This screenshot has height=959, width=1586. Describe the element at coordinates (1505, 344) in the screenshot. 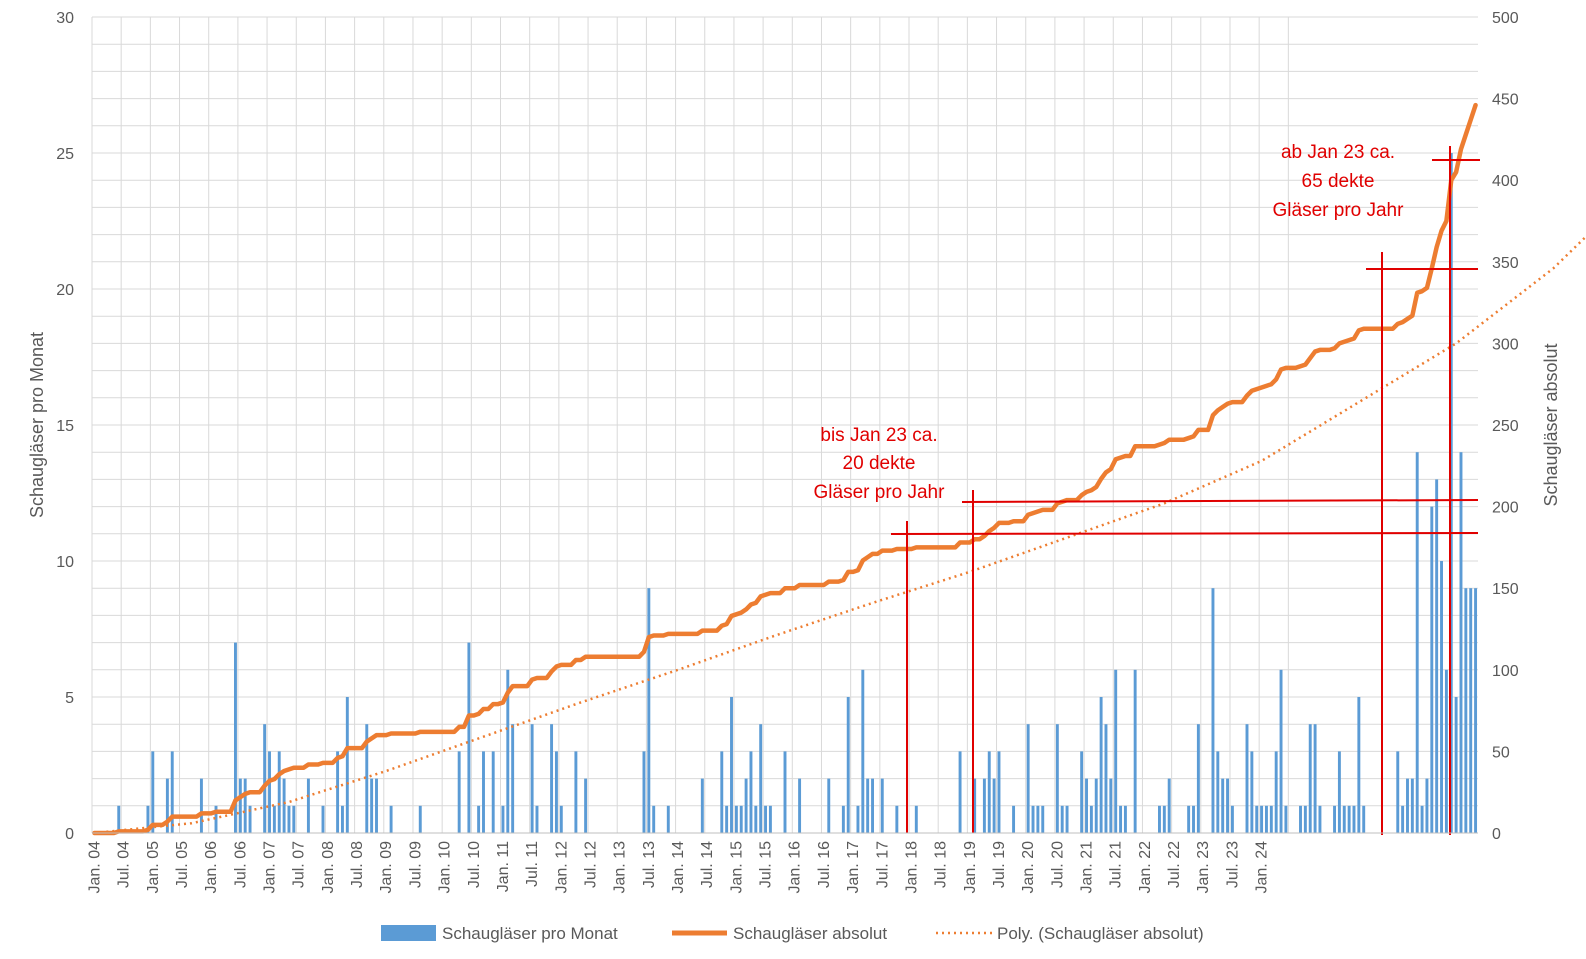

I see `y-right-tick-label: 300` at that location.